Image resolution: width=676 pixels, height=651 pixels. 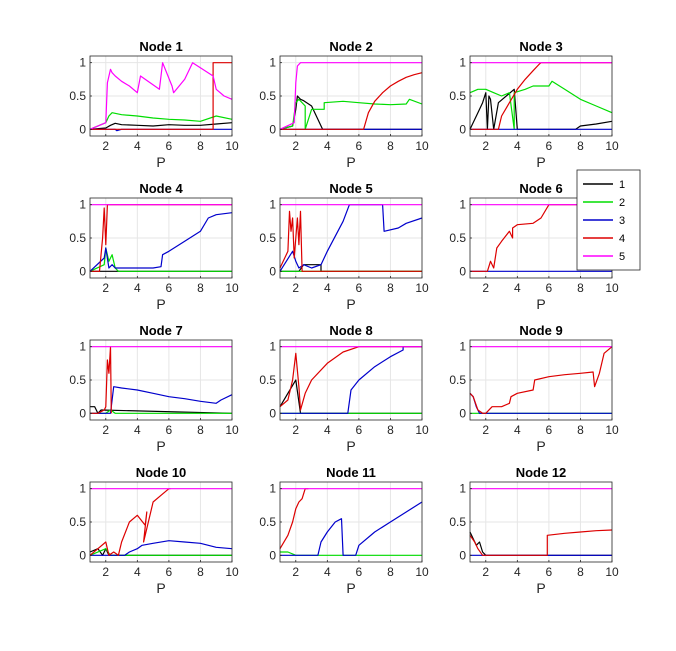 I want to click on subplot-node-11: 2 4 6 8 10 0 0.5 1 Node 11 P, so click(x=344, y=530).